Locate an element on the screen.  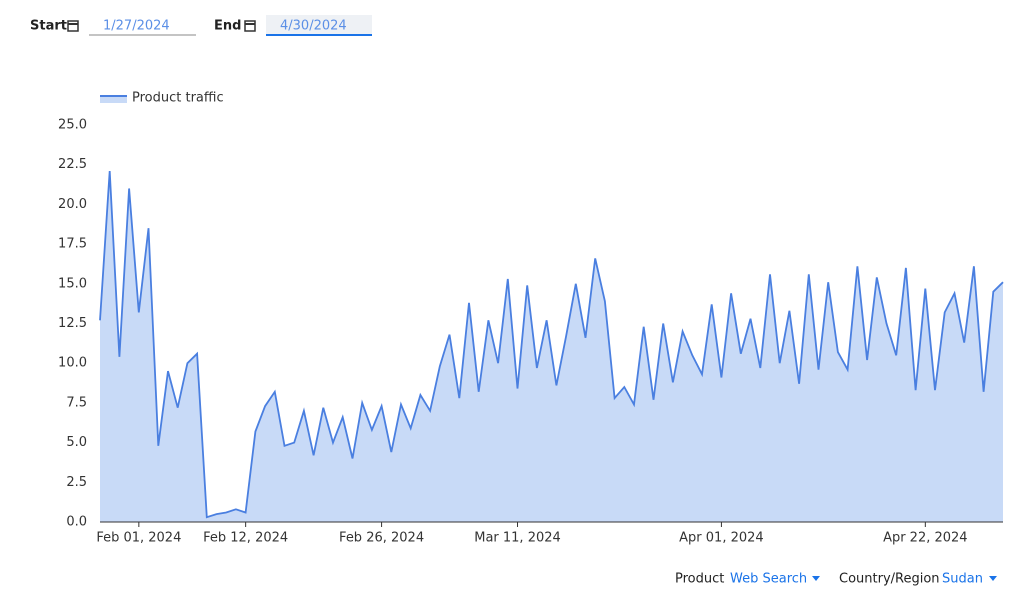
x-tick-label: Apr 01, 2024 is located at coordinates (721, 538).